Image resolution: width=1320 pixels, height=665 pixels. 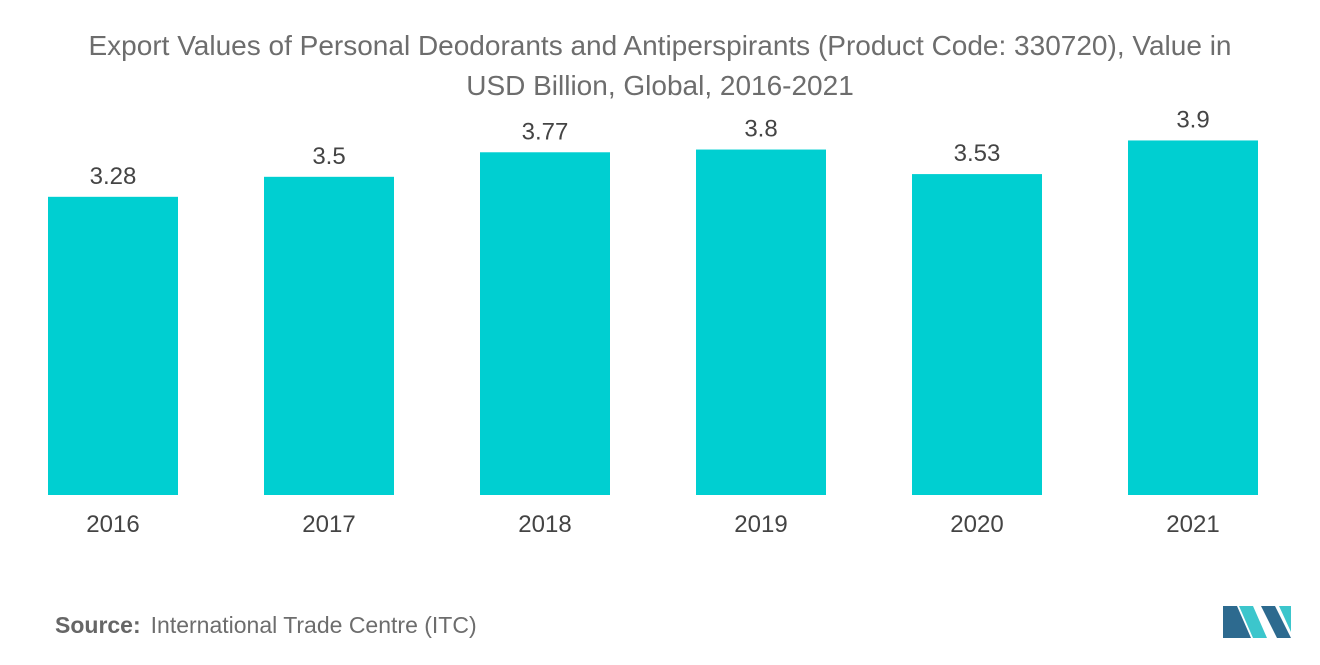 I want to click on chart-title-line-2: USD Billion, Global, 2016-2021, so click(x=660, y=85).